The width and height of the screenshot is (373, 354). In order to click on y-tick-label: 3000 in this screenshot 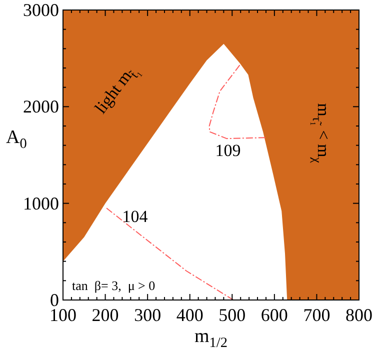, I will do `click(41, 10)`.